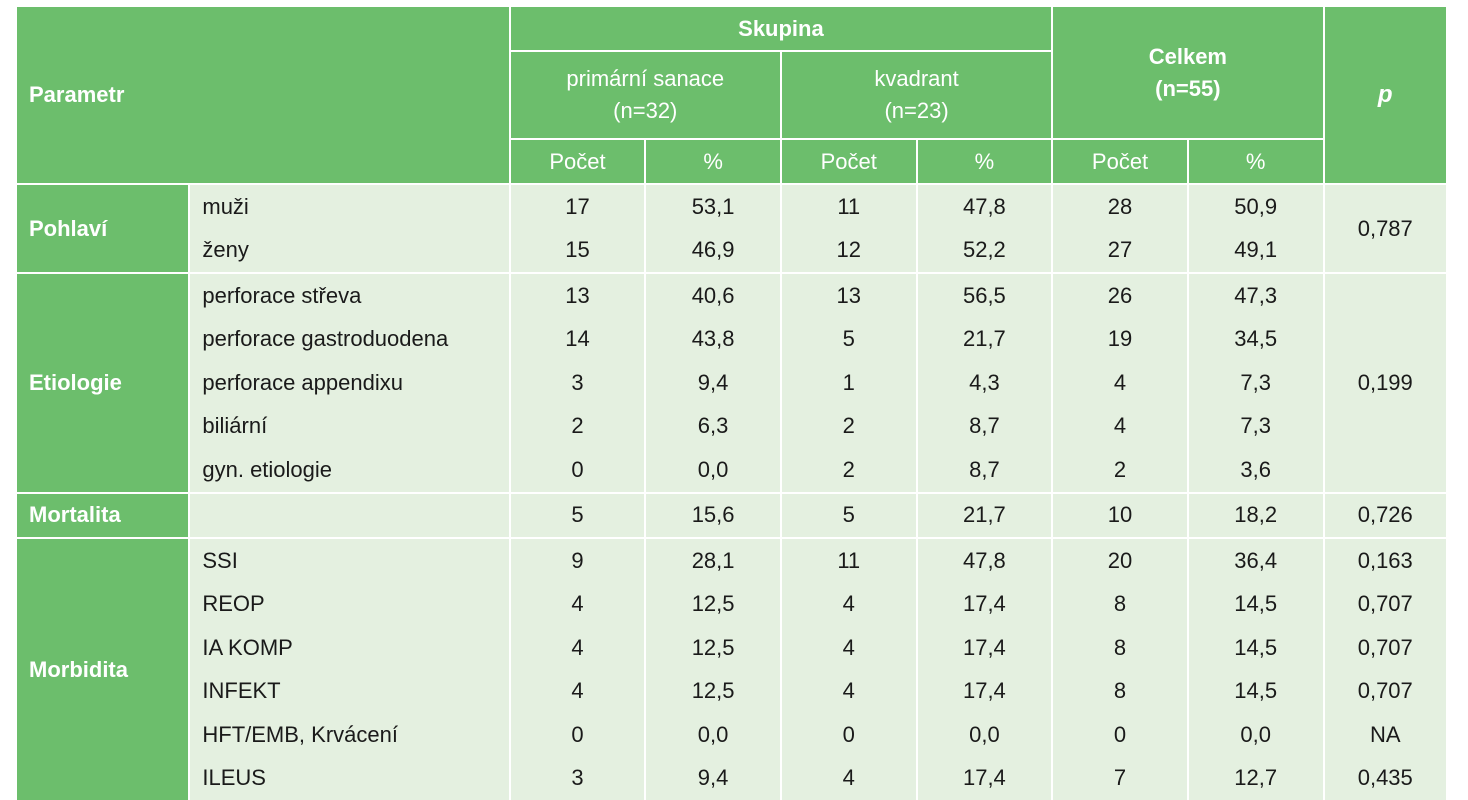  Describe the element at coordinates (577, 250) in the screenshot. I see `cell-count-primarni: 15` at that location.